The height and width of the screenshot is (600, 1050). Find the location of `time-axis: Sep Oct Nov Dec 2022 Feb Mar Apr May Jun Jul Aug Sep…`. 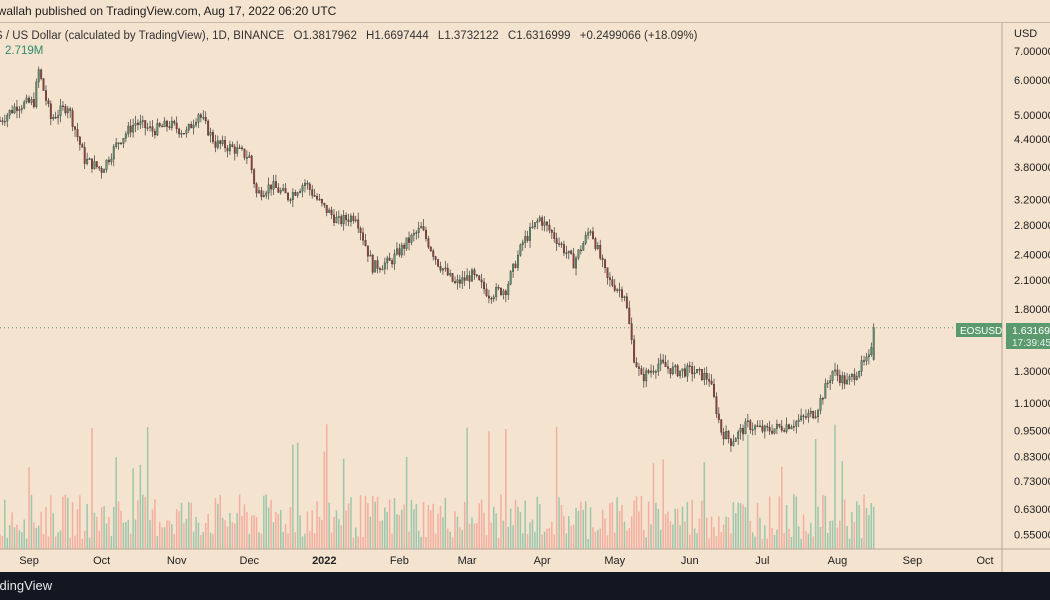

time-axis: Sep Oct Nov Dec 2022 Feb Mar Apr May Jun Jul Aug Sep… is located at coordinates (506, 561).